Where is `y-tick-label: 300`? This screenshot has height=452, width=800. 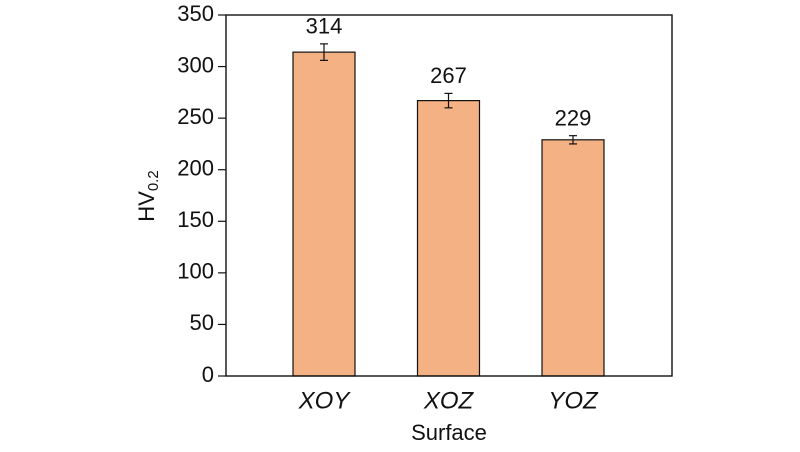
y-tick-label: 300 is located at coordinates (195, 64).